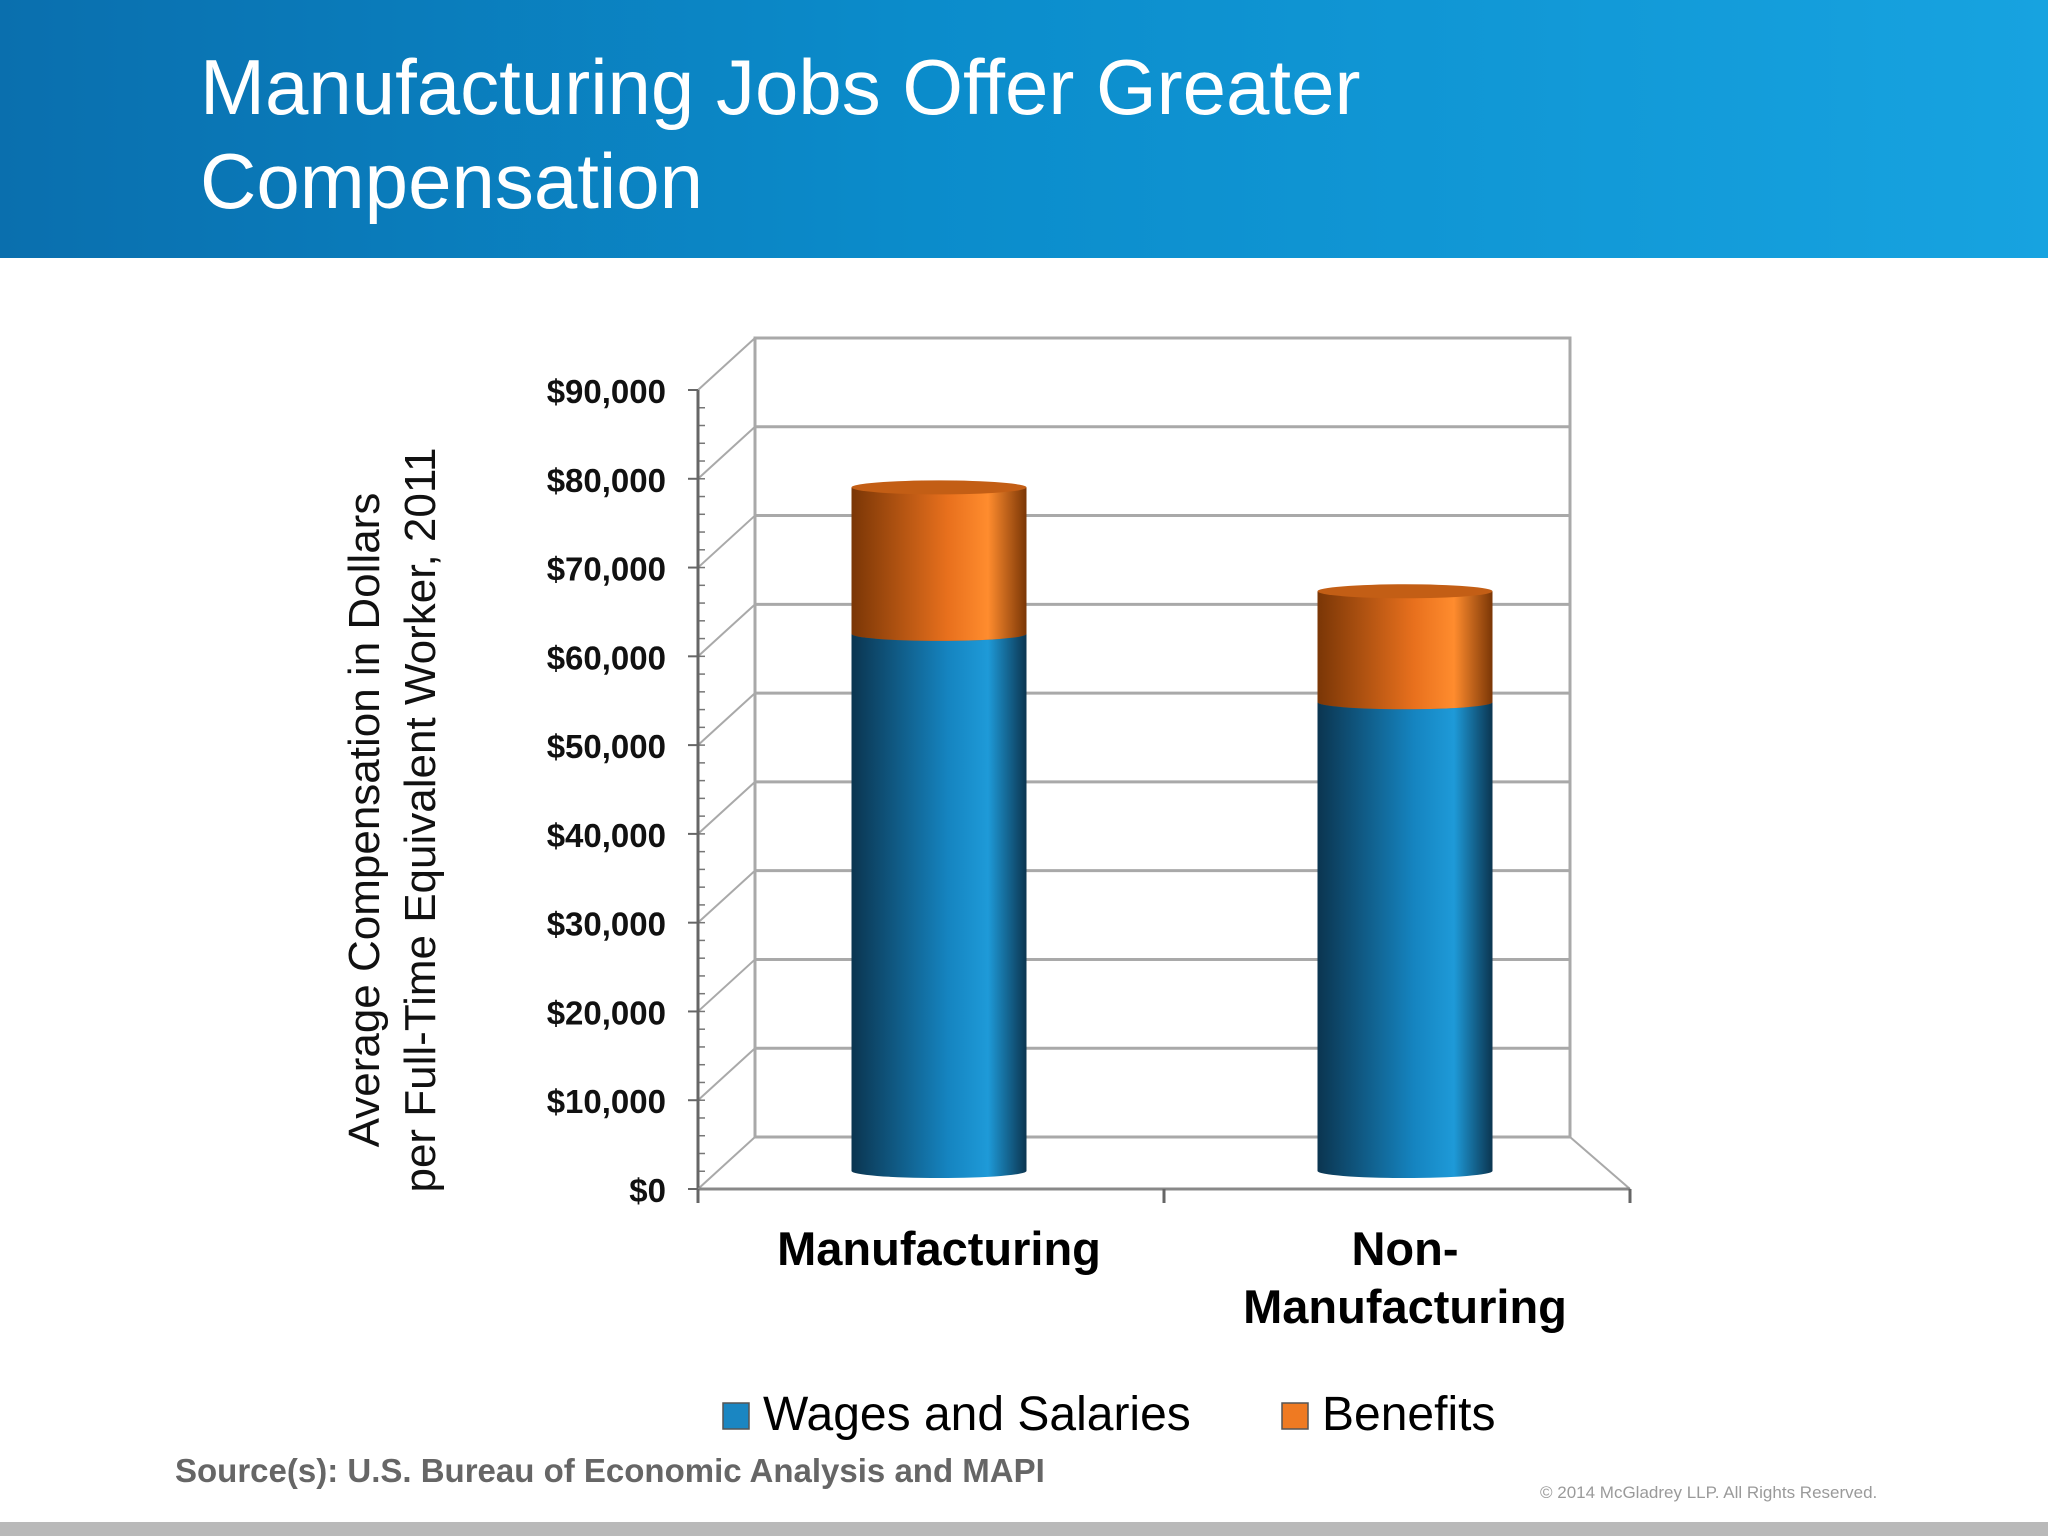 Image resolution: width=2048 pixels, height=1536 pixels. I want to click on floor-edge, so click(1600, 1163).